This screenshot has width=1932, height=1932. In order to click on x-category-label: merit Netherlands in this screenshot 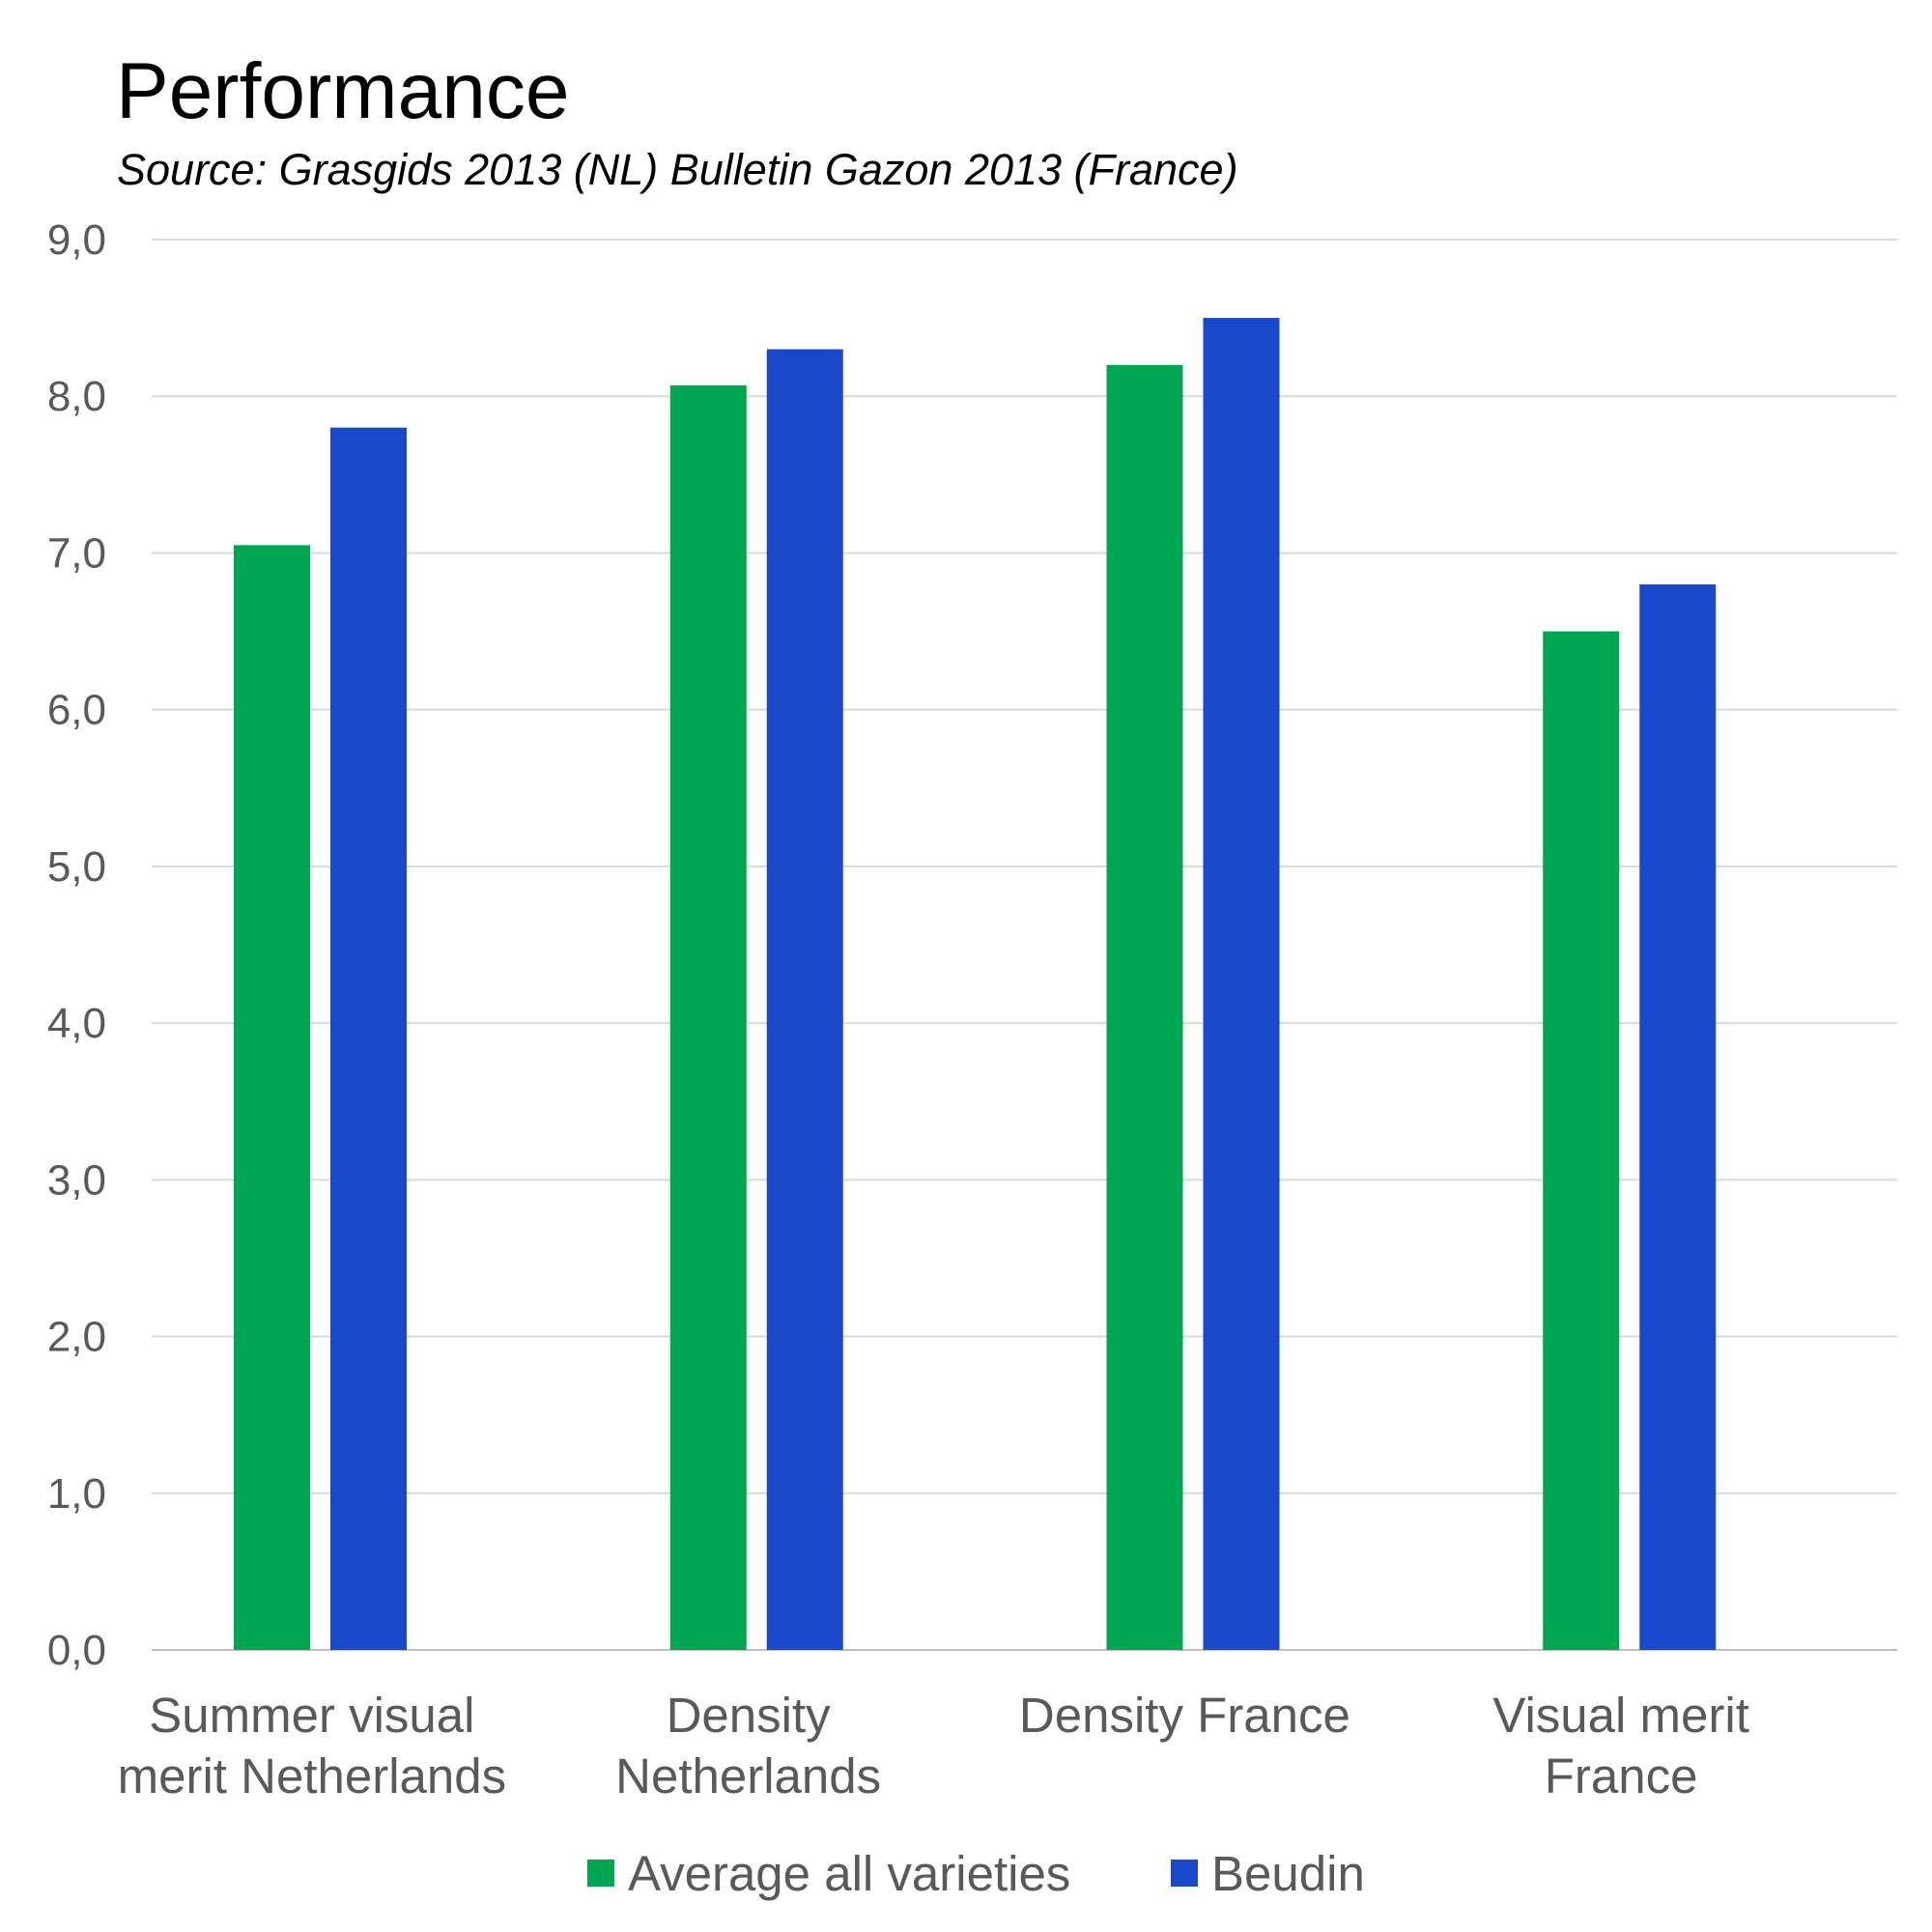, I will do `click(312, 1776)`.